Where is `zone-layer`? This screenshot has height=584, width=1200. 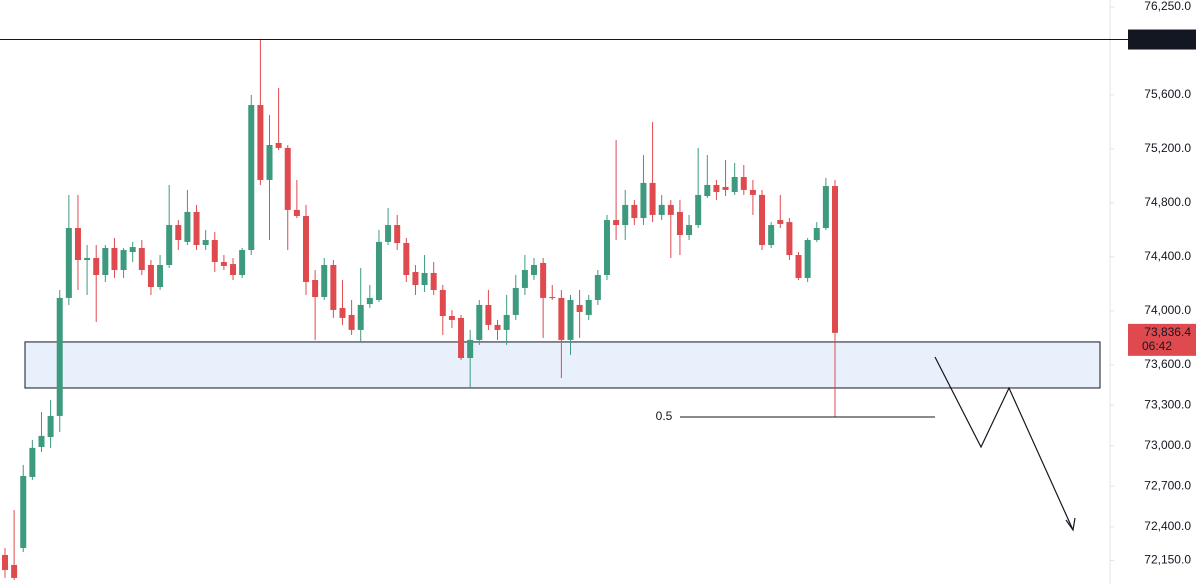
zone-layer is located at coordinates (562, 365).